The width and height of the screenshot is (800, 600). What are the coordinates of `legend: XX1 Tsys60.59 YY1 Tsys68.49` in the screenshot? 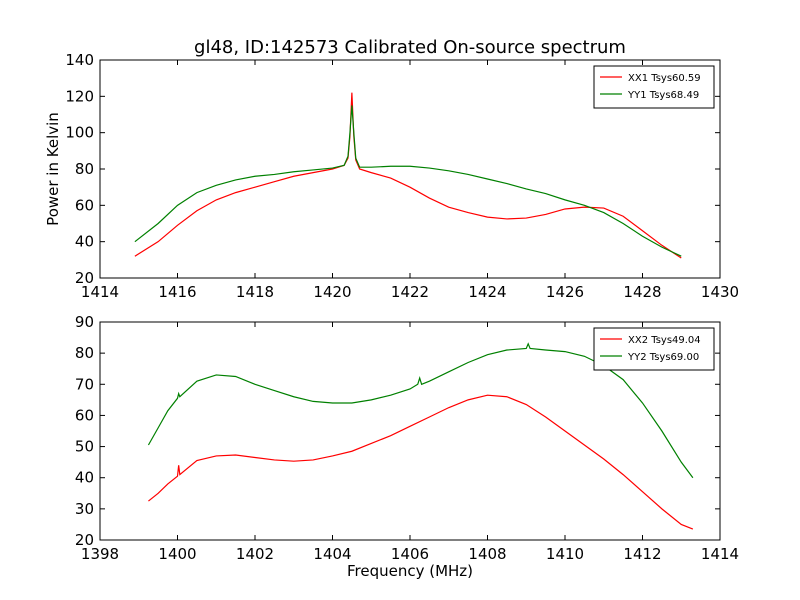 It's located at (654, 87).